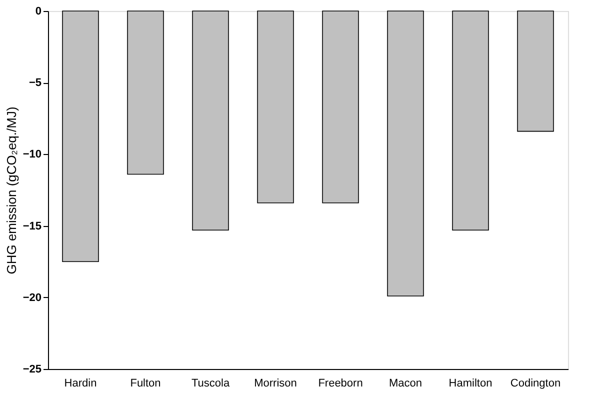  What do you see at coordinates (32, 226) in the screenshot?
I see `y-tick-label: −15` at bounding box center [32, 226].